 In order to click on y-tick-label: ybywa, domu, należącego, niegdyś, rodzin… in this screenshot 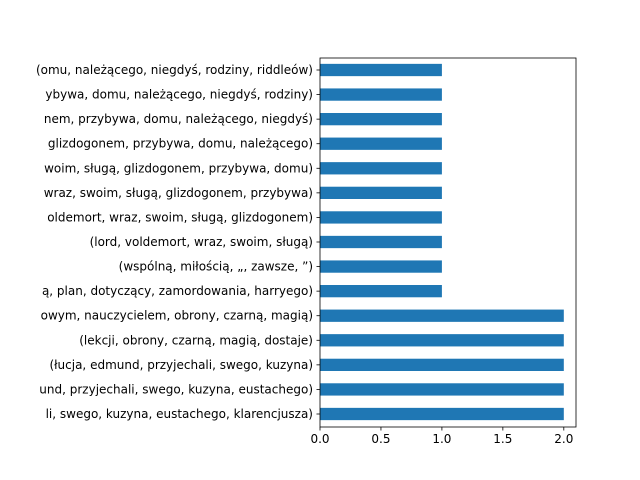, I will do `click(179, 95)`.